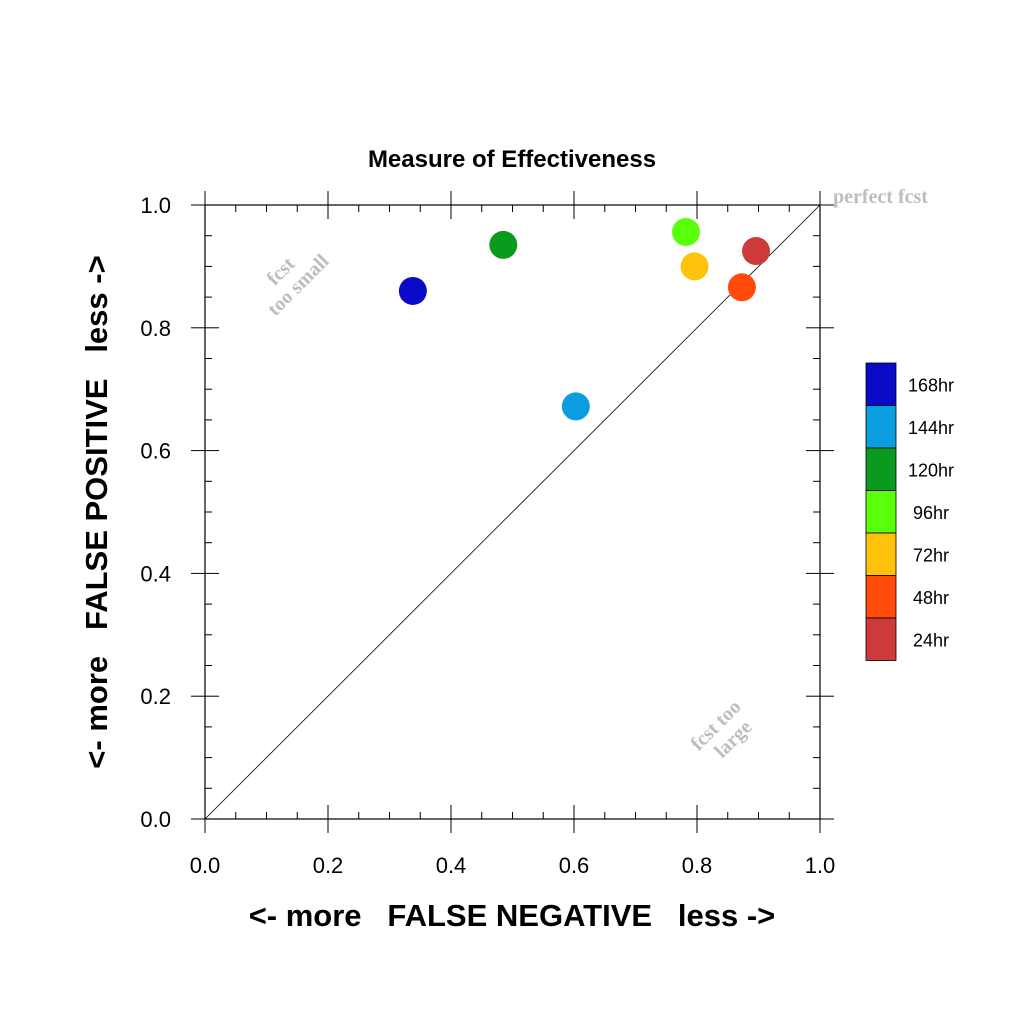  What do you see at coordinates (881, 384) in the screenshot?
I see `legend-swatch-168hr` at bounding box center [881, 384].